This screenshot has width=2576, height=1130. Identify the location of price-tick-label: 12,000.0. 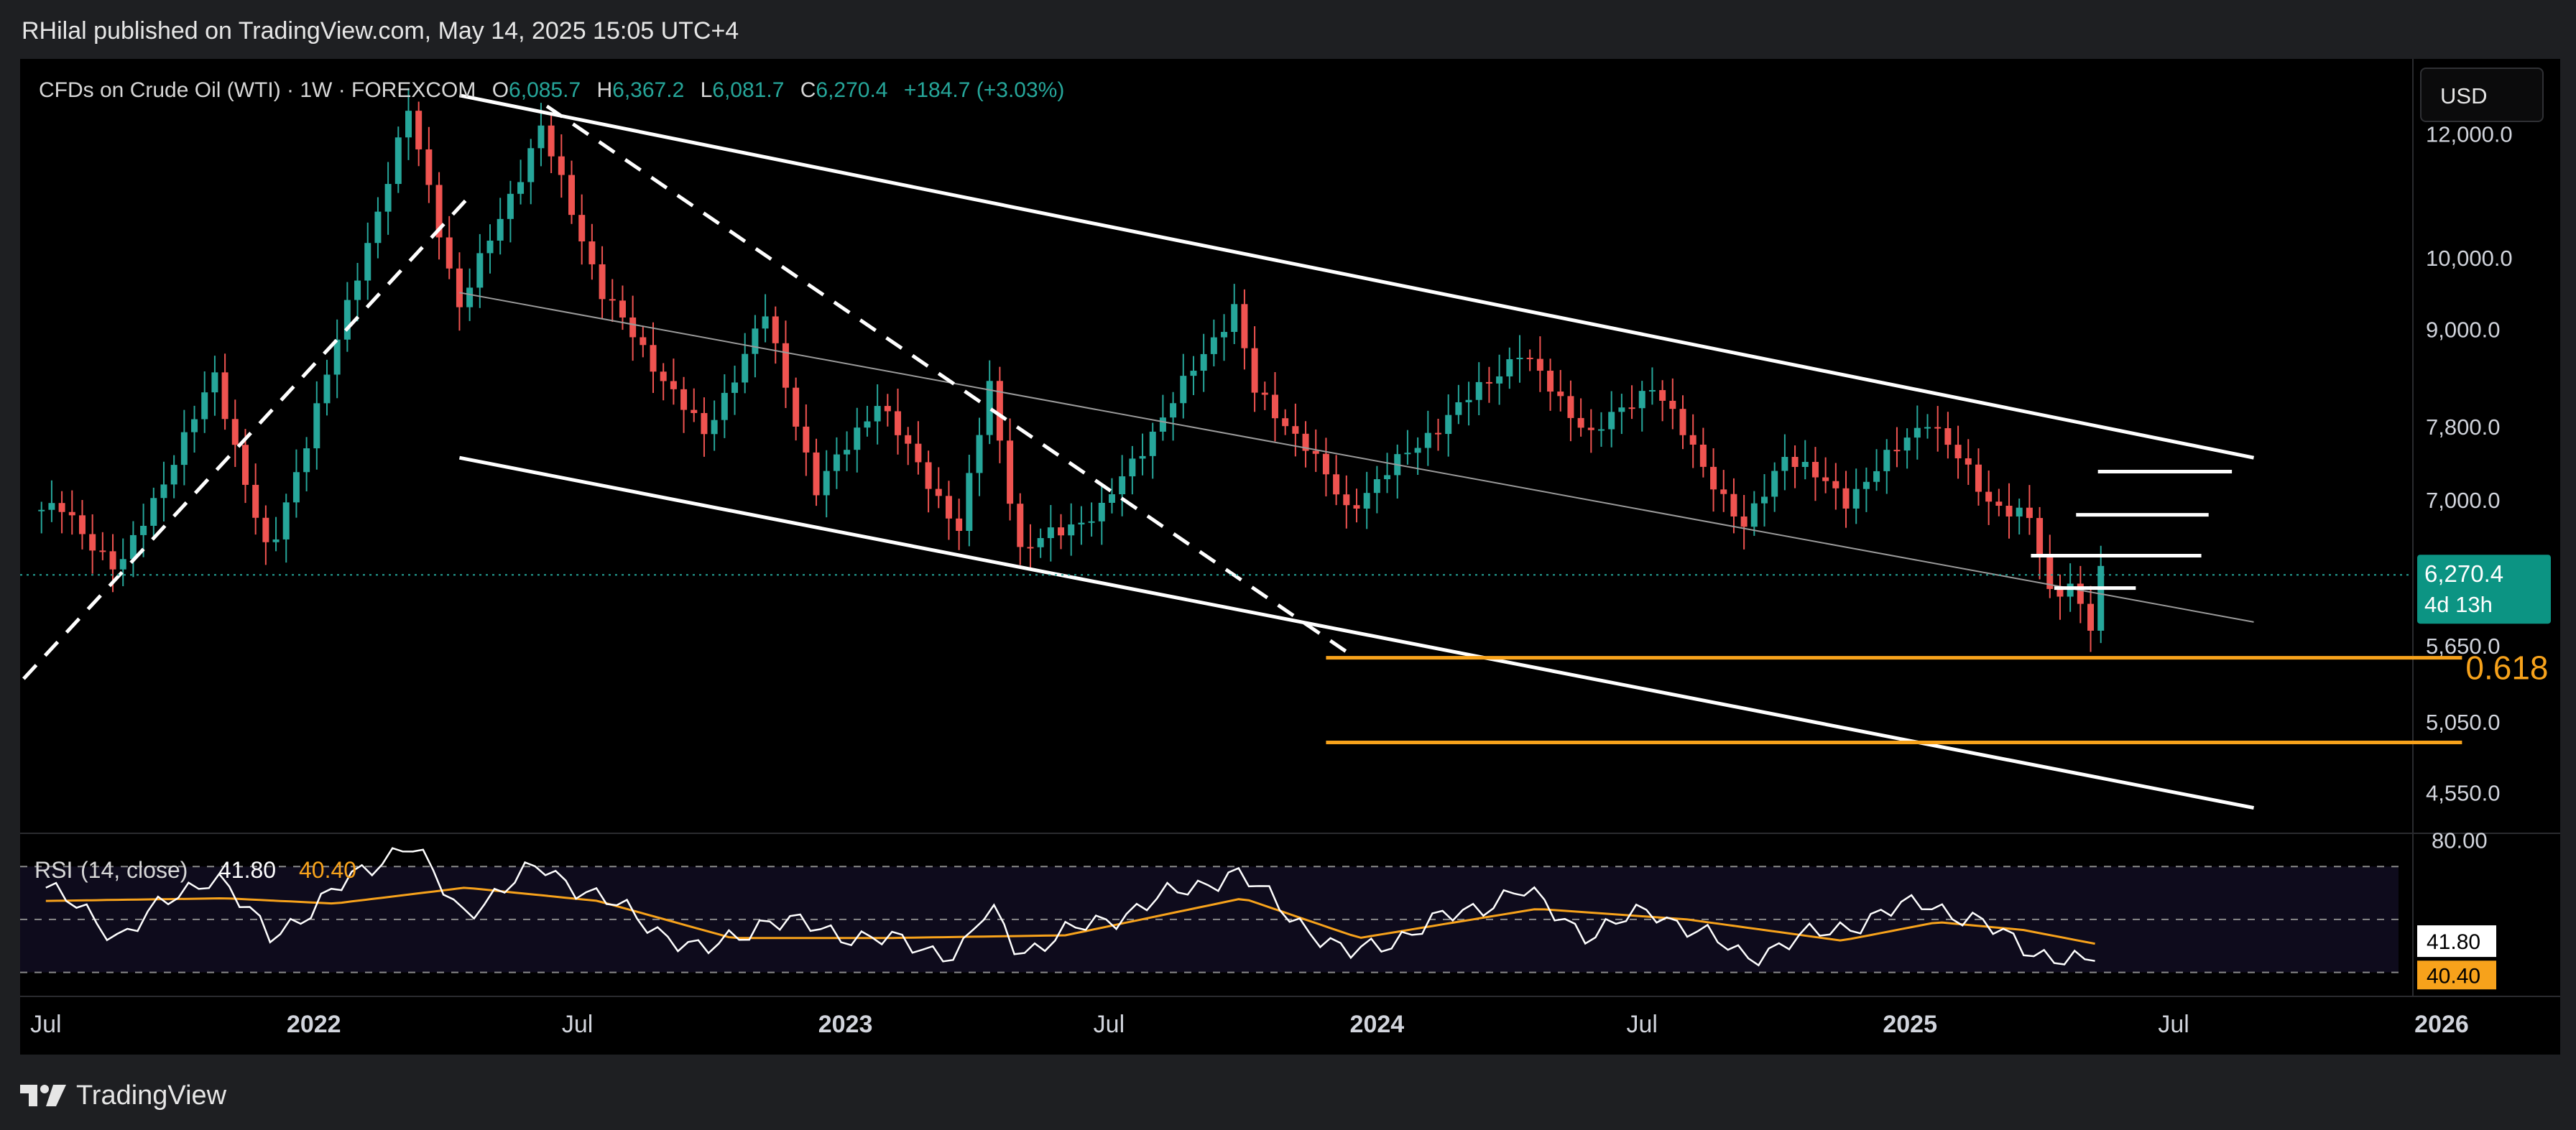
(2469, 134).